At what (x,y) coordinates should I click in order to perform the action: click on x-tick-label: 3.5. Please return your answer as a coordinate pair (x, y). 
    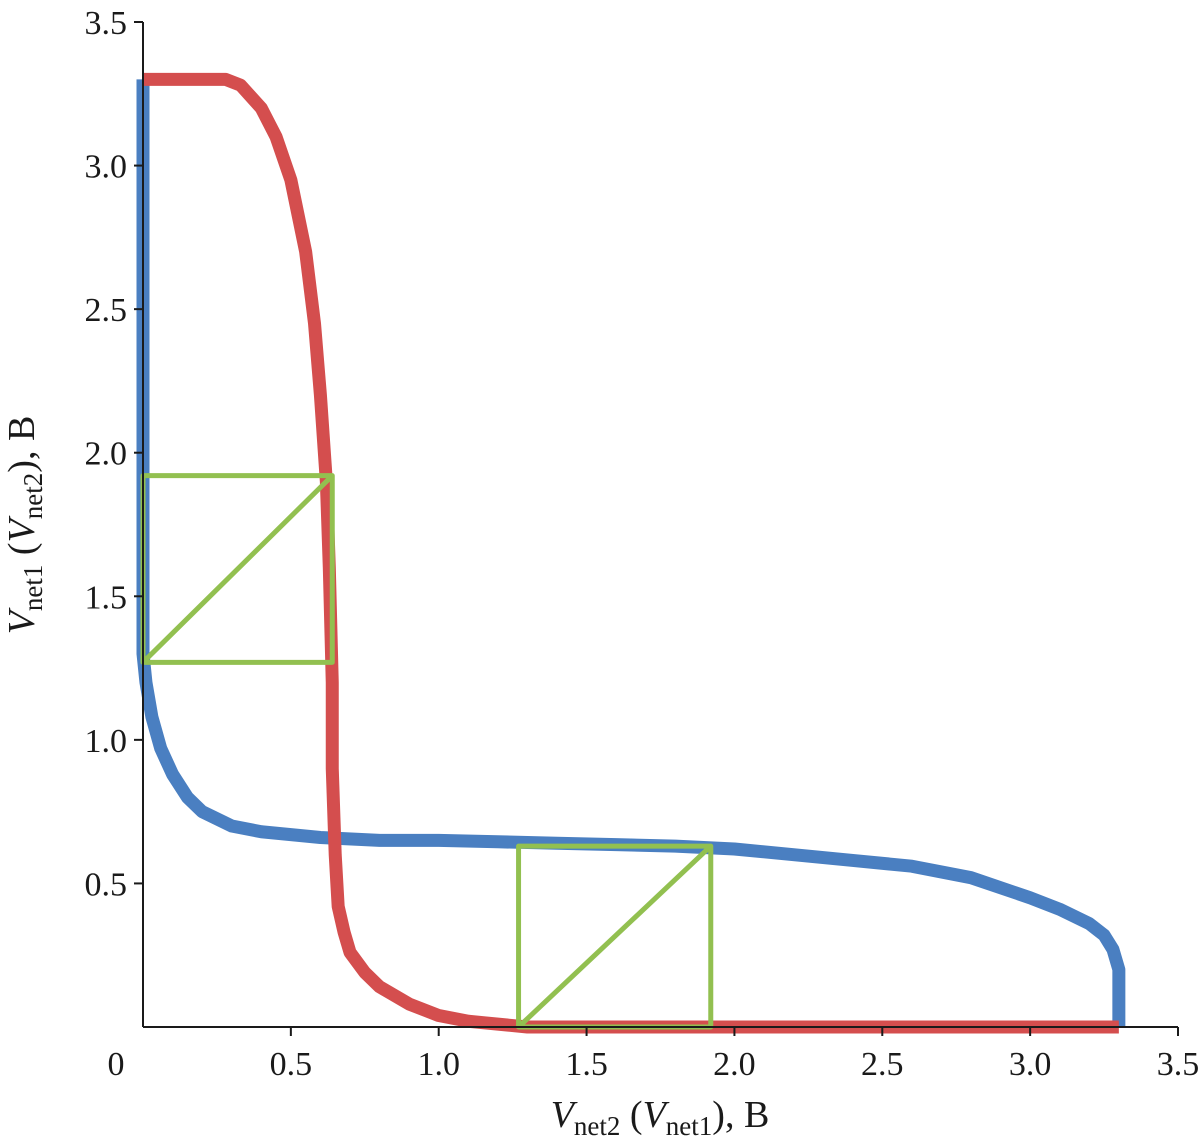
    Looking at the image, I should click on (1178, 1064).